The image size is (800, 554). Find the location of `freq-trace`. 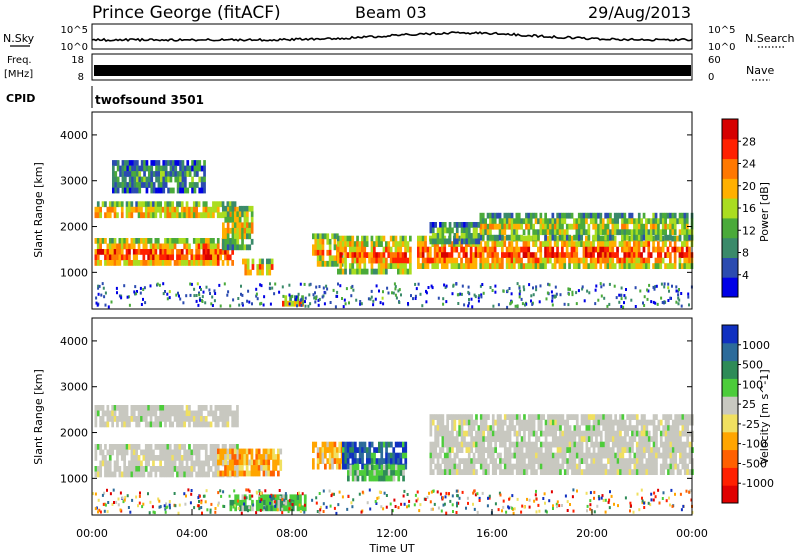

freq-trace is located at coordinates (392, 70).